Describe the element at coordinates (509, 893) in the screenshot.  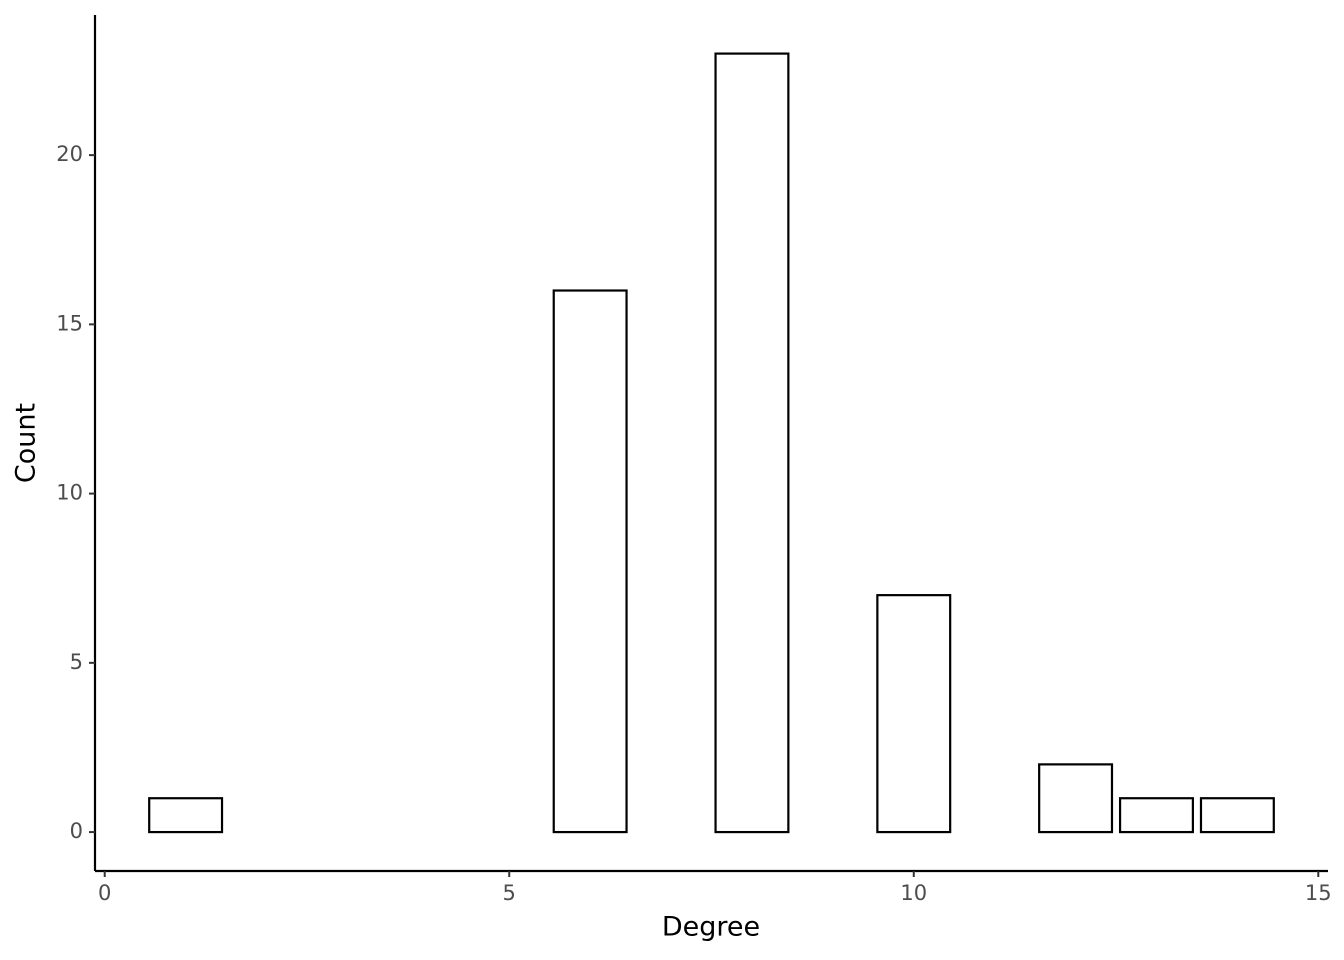
I see `x-tick-label: 5` at that location.